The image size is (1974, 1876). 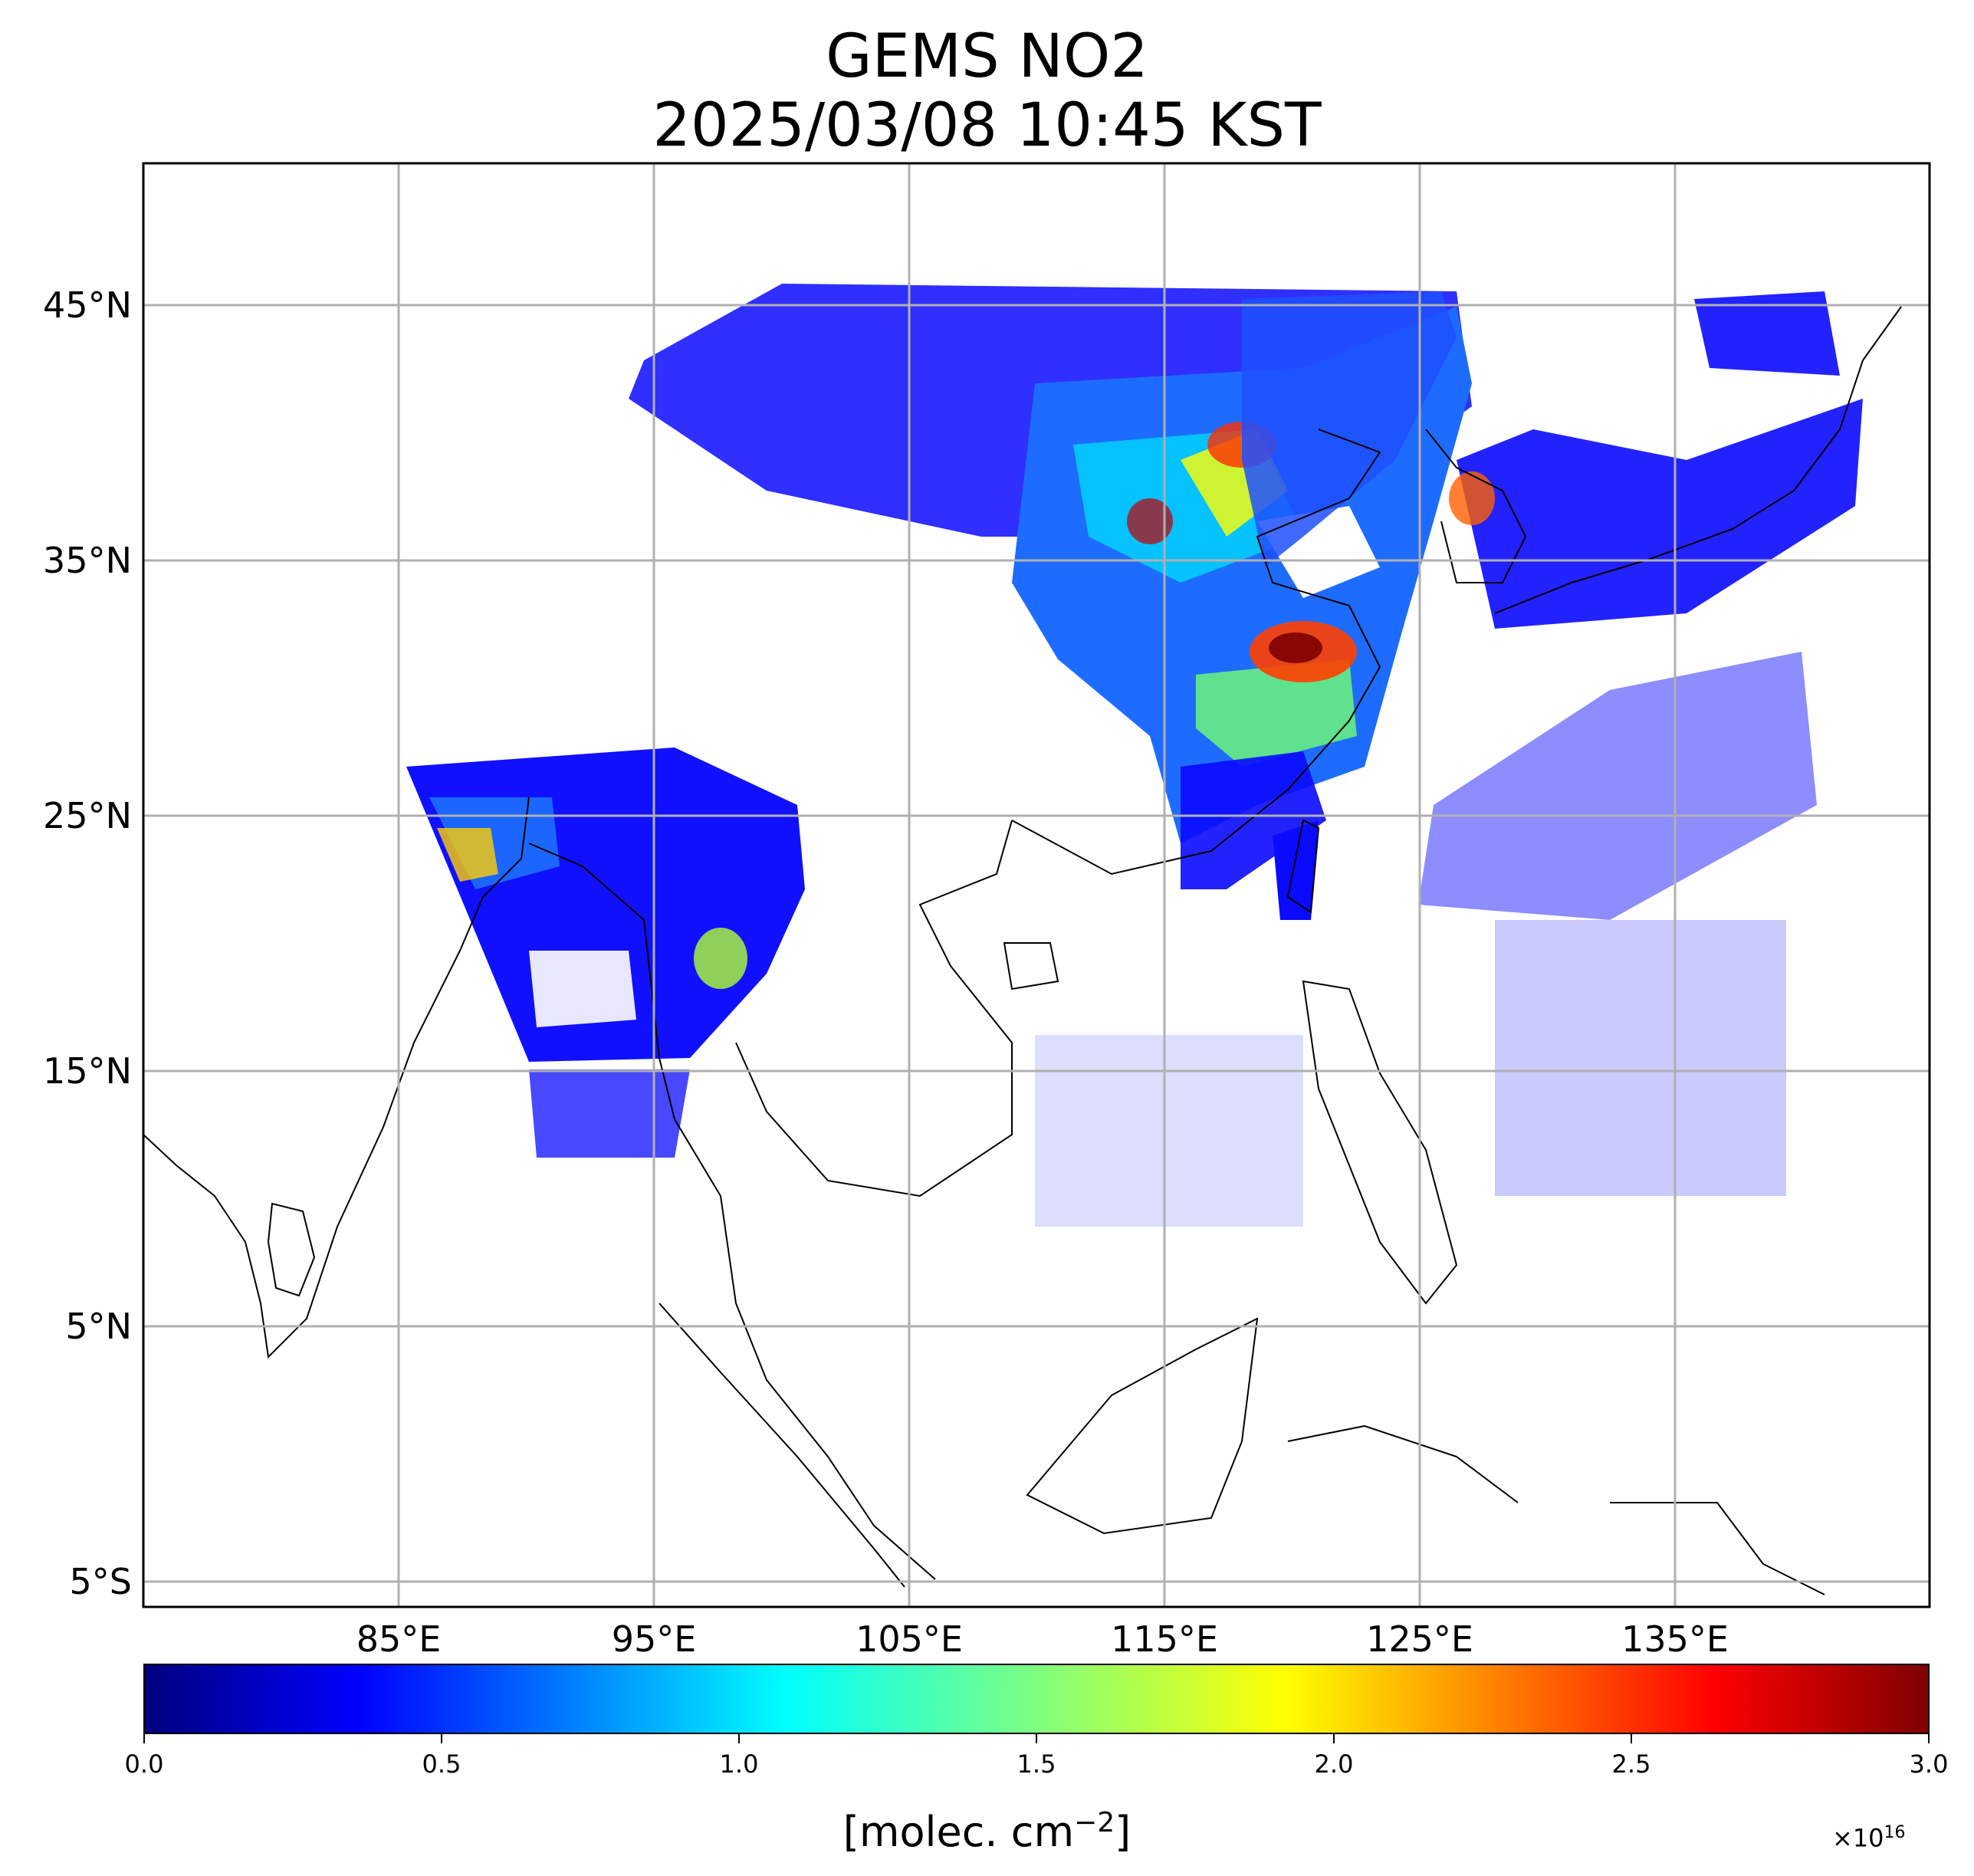 What do you see at coordinates (87, 560) in the screenshot?
I see `lat-label-35n: 35°N` at bounding box center [87, 560].